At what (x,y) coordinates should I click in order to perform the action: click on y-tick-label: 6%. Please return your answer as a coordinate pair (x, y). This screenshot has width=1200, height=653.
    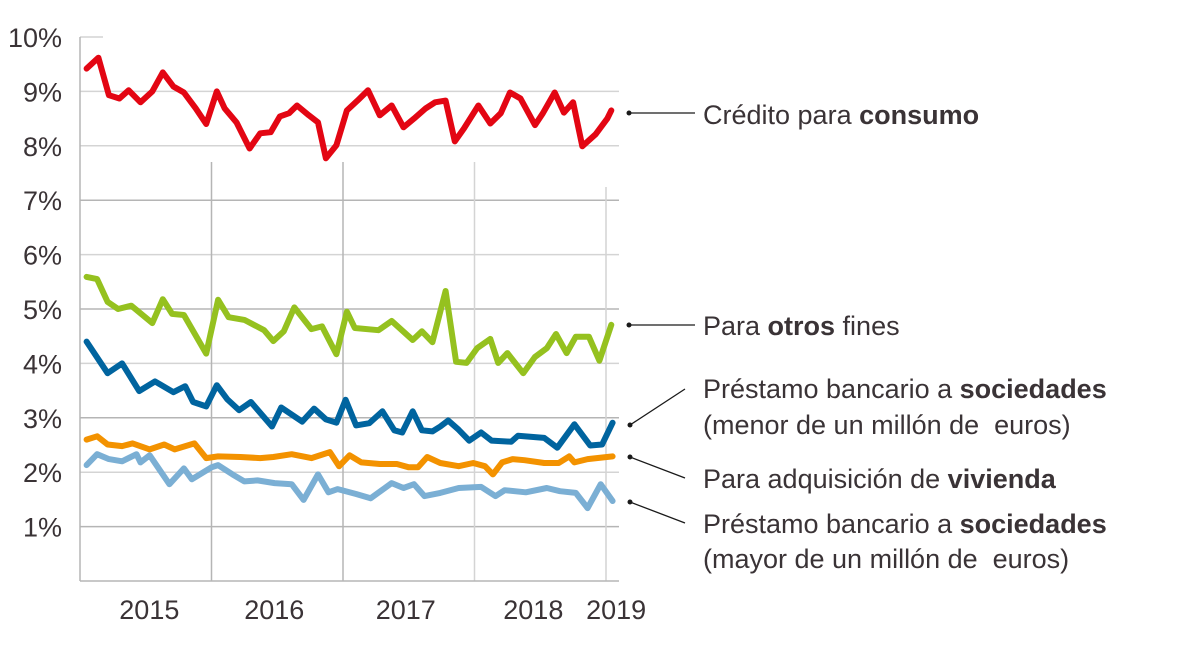
    Looking at the image, I should click on (42, 256).